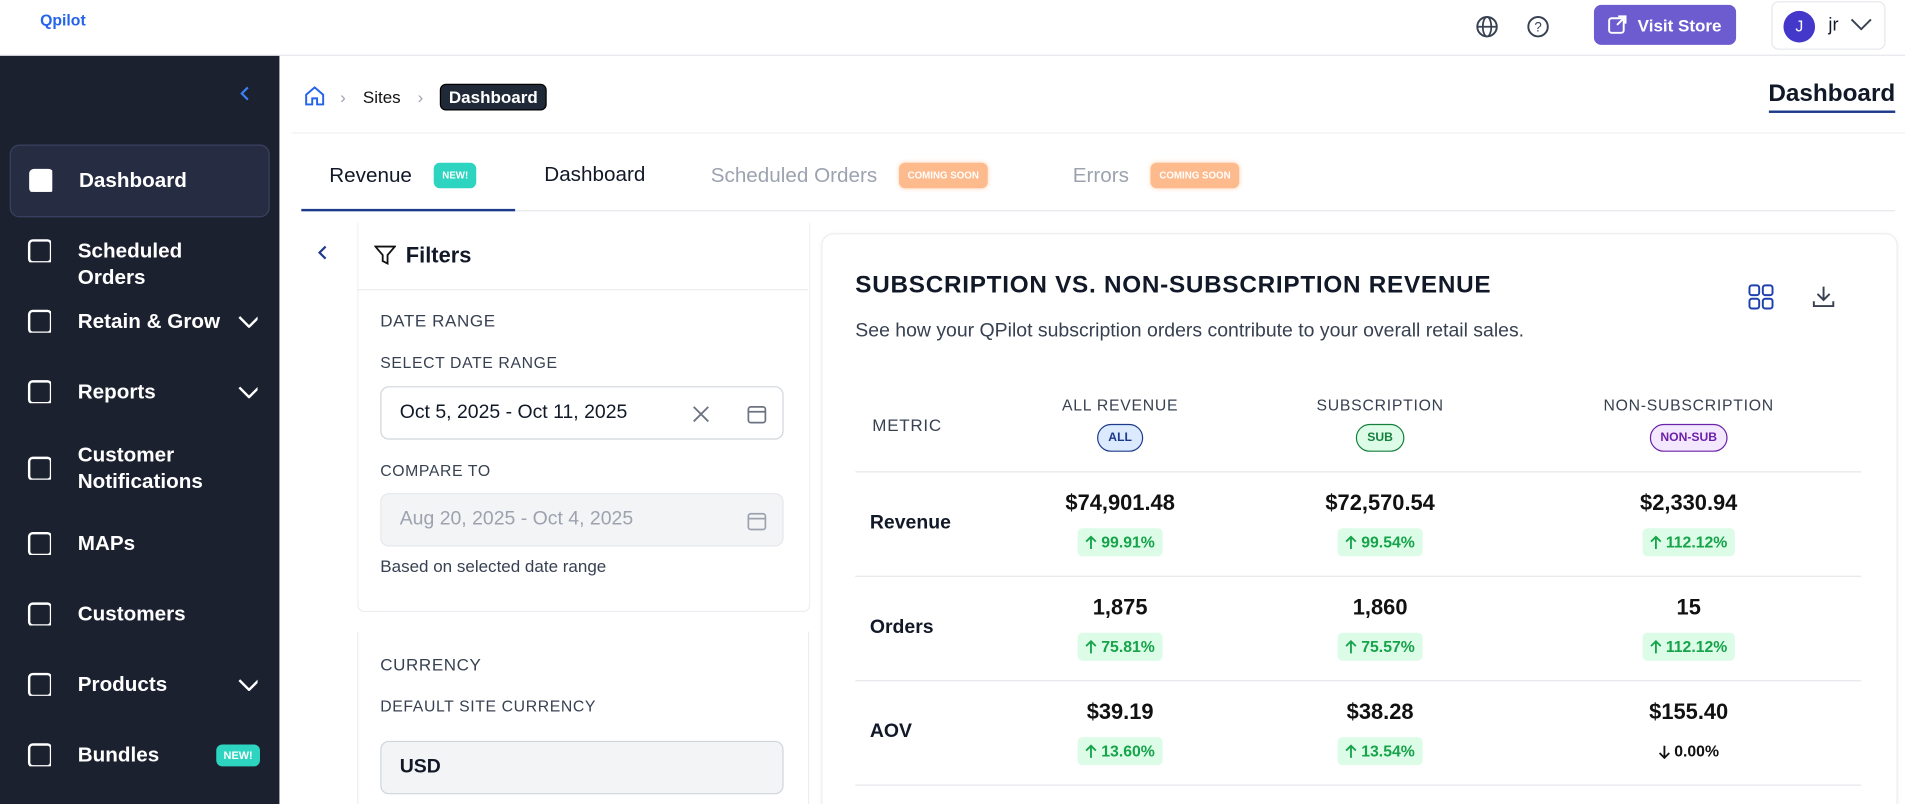 The image size is (1905, 804). I want to click on nav-item: Reports, so click(139, 392).